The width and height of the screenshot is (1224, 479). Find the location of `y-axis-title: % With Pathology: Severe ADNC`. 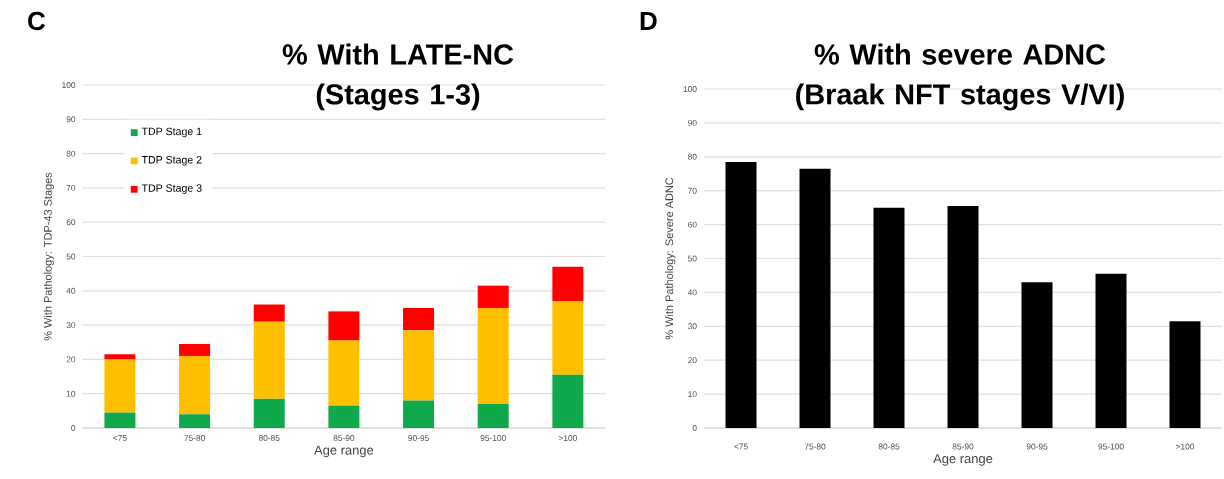

y-axis-title: % With Pathology: Severe ADNC is located at coordinates (670, 258).